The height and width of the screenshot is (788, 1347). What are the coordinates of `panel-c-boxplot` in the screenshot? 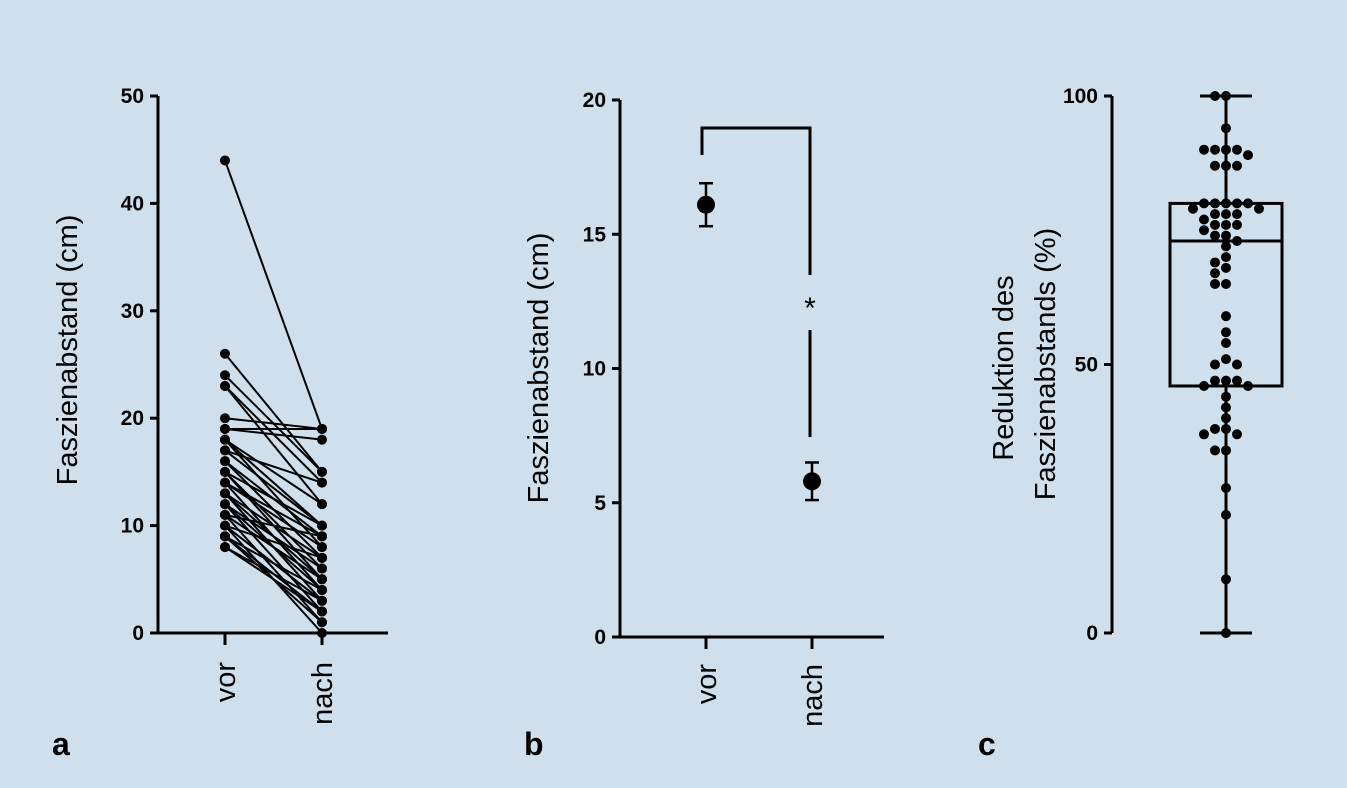 It's located at (1226, 364).